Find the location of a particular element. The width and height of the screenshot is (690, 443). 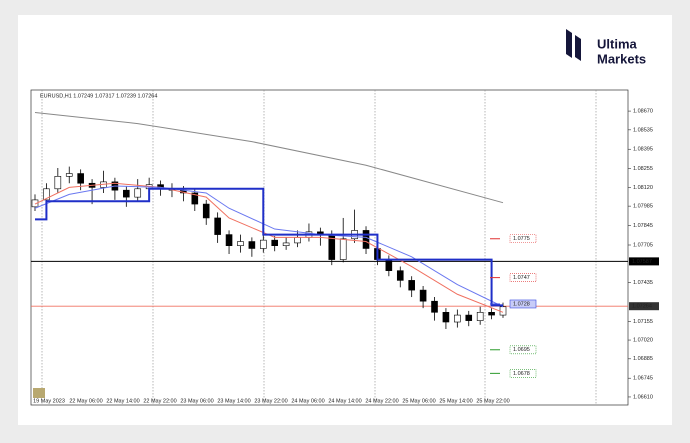

icon is located at coordinates (39, 393).